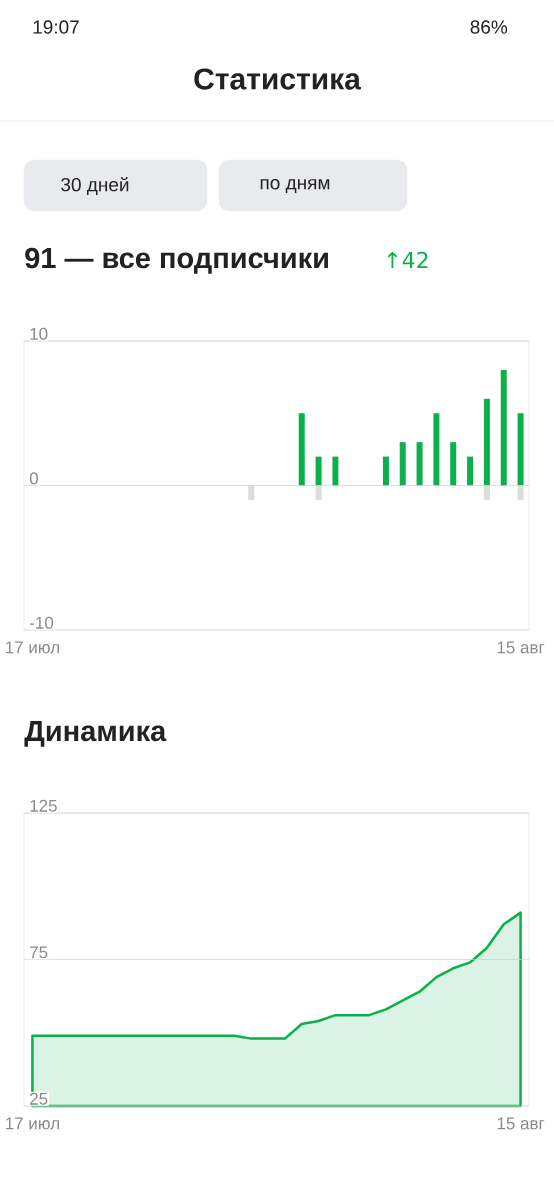 Image resolution: width=554 pixels, height=1200 pixels. I want to click on y-tick-label: 25, so click(39, 1098).